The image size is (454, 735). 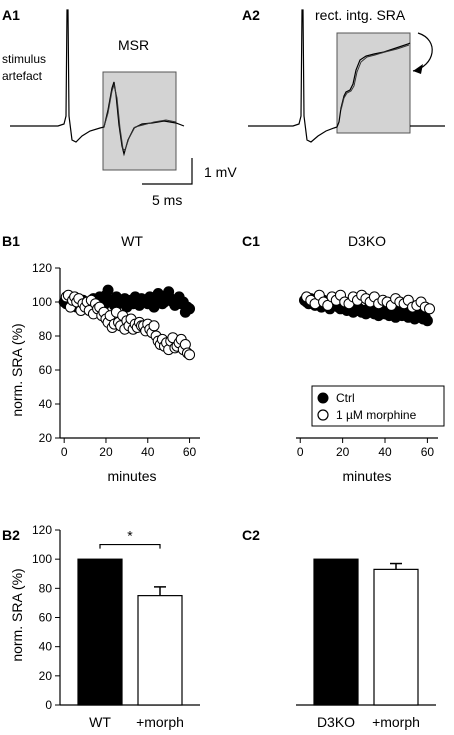 I want to click on b1-y-tick-label: 20, so click(x=46, y=438).